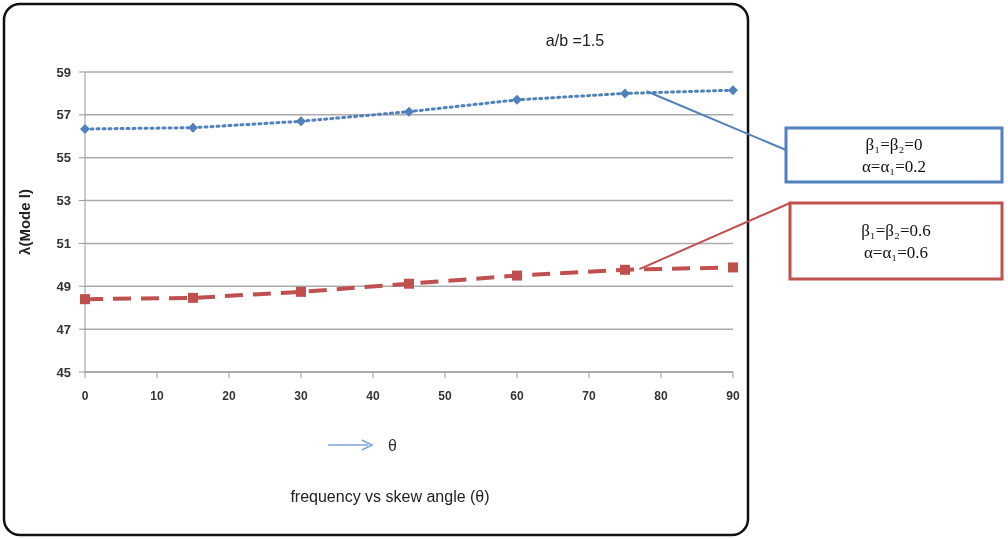 This screenshot has height=539, width=1008. What do you see at coordinates (575, 40) in the screenshot?
I see `chart-title: a/b =1.5` at bounding box center [575, 40].